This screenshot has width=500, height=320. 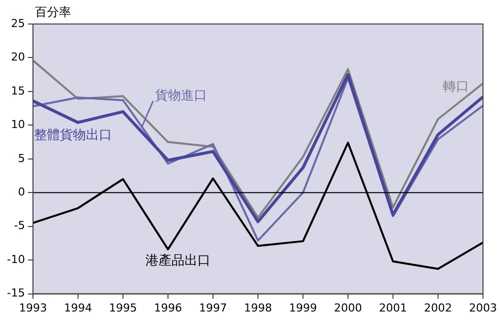 I want to click on x-tick-label: 2003, so click(x=483, y=307).